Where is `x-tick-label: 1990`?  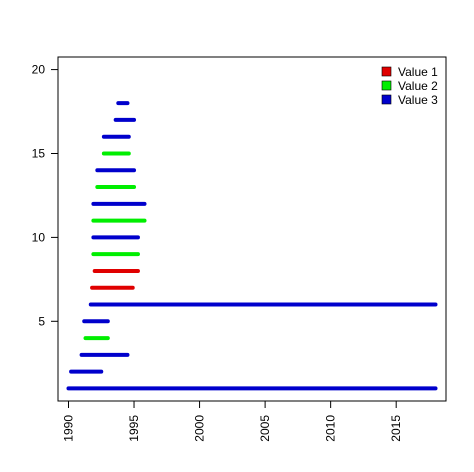 x-tick-label: 1990 is located at coordinates (68, 428).